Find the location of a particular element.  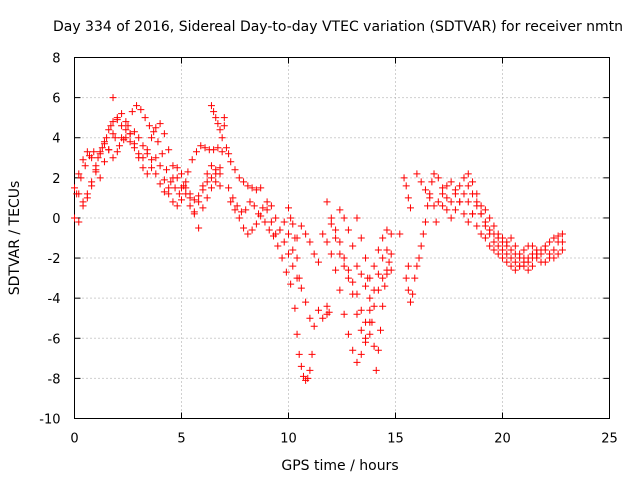

series-track-p is located at coordinates (442, 238).